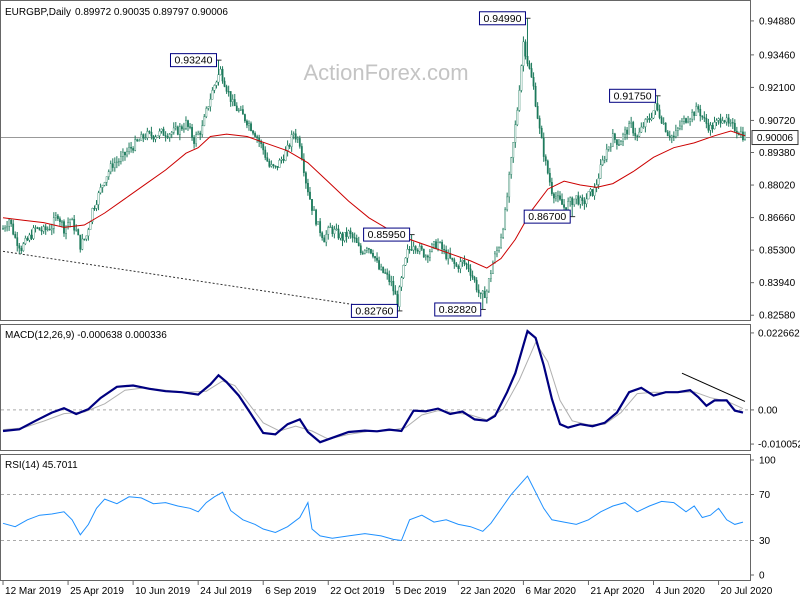 The image size is (800, 605). I want to click on annotation-label: 0.82820, so click(458, 310).